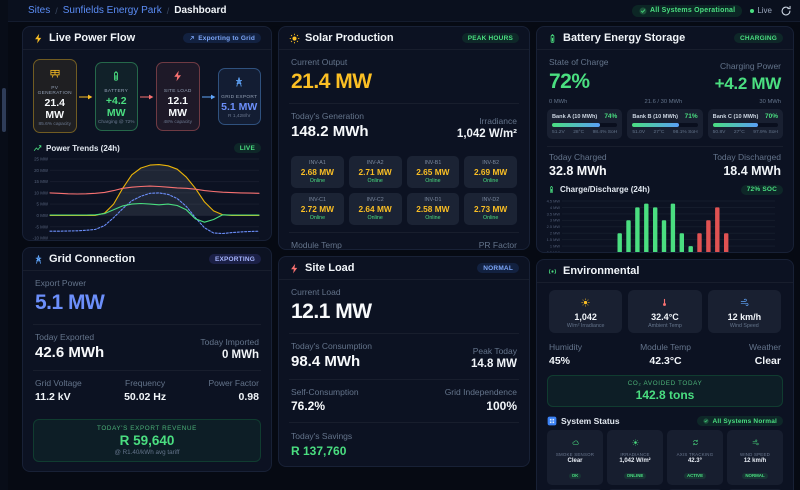 The width and height of the screenshot is (800, 490). What do you see at coordinates (711, 10) in the screenshot?
I see `topbar-right: All Systems Operational Live` at bounding box center [711, 10].